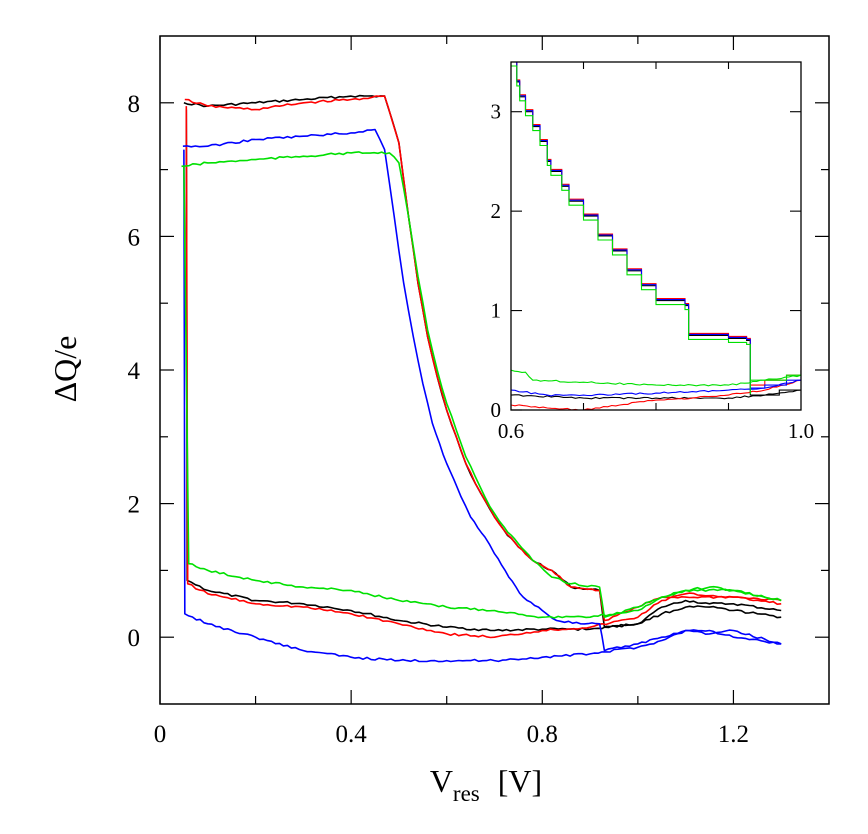  I want to click on y-tick-label: 0, so click(134, 638).